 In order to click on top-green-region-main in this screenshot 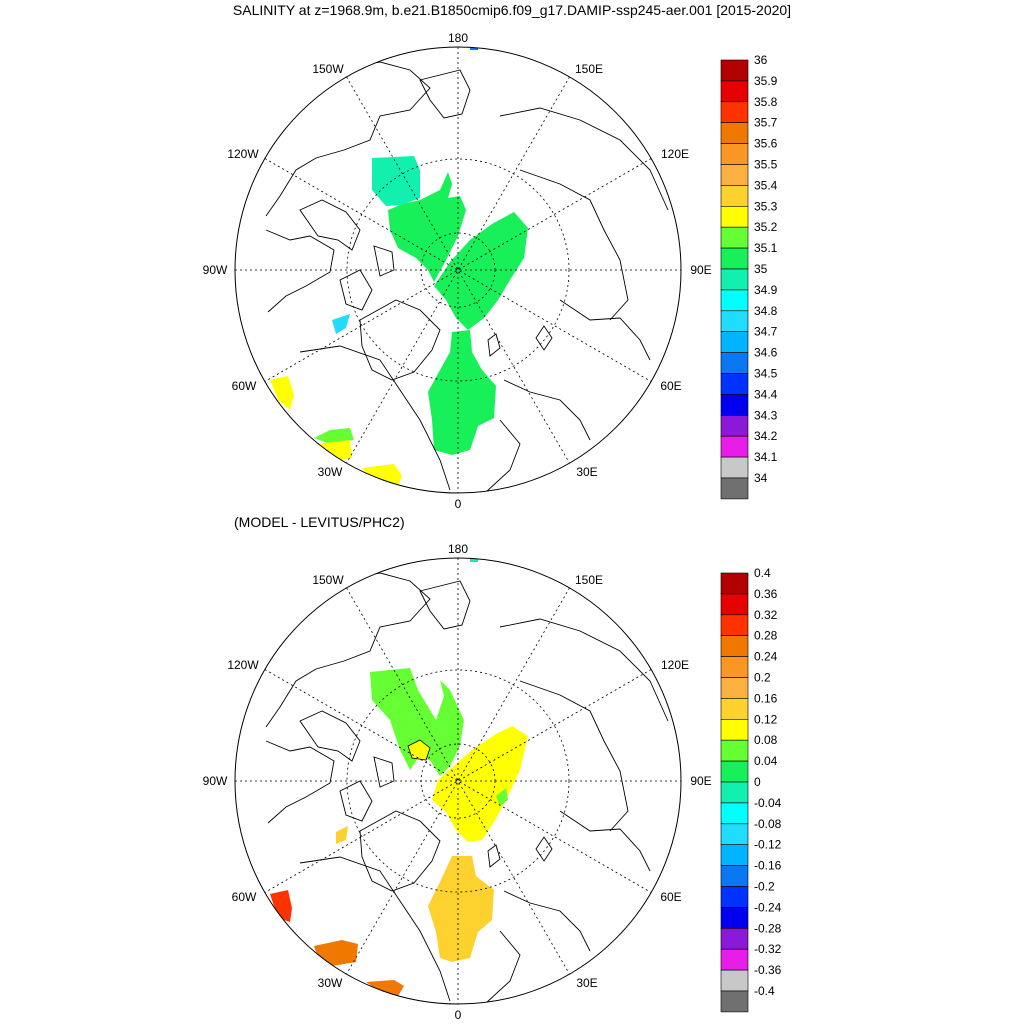, I will do `click(481, 271)`.